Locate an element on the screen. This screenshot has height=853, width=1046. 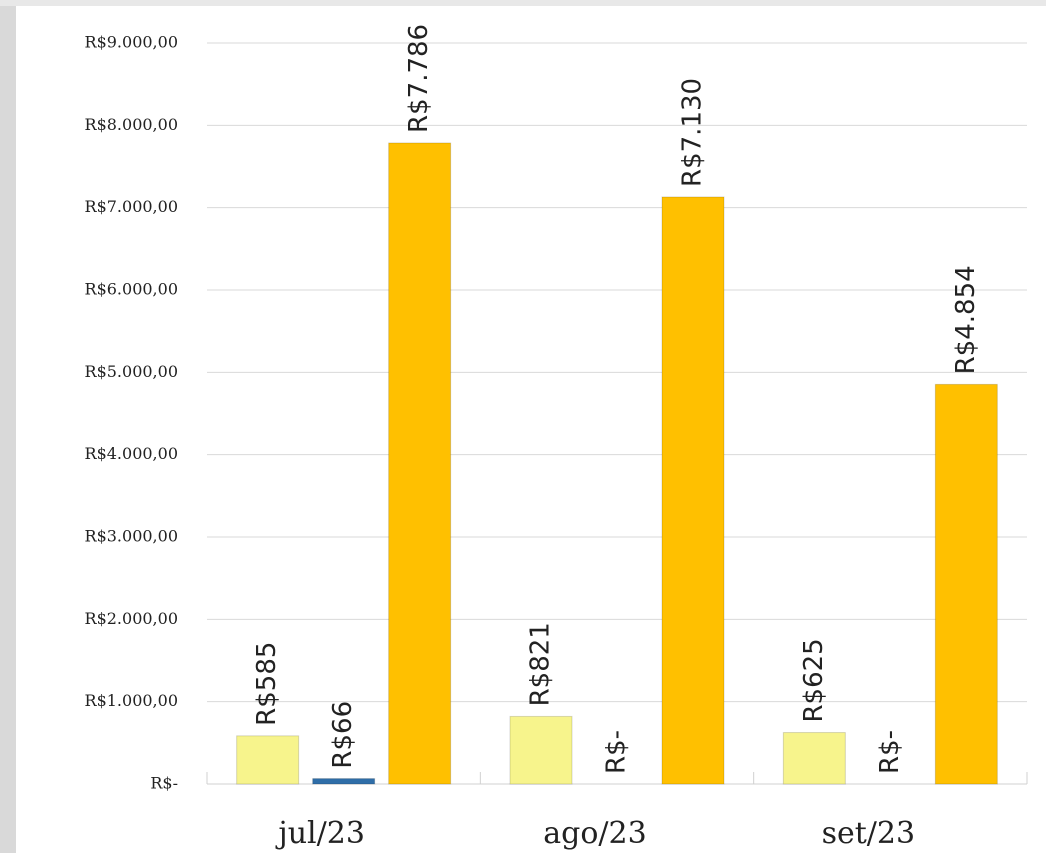
top-border is located at coordinates (523, 3).